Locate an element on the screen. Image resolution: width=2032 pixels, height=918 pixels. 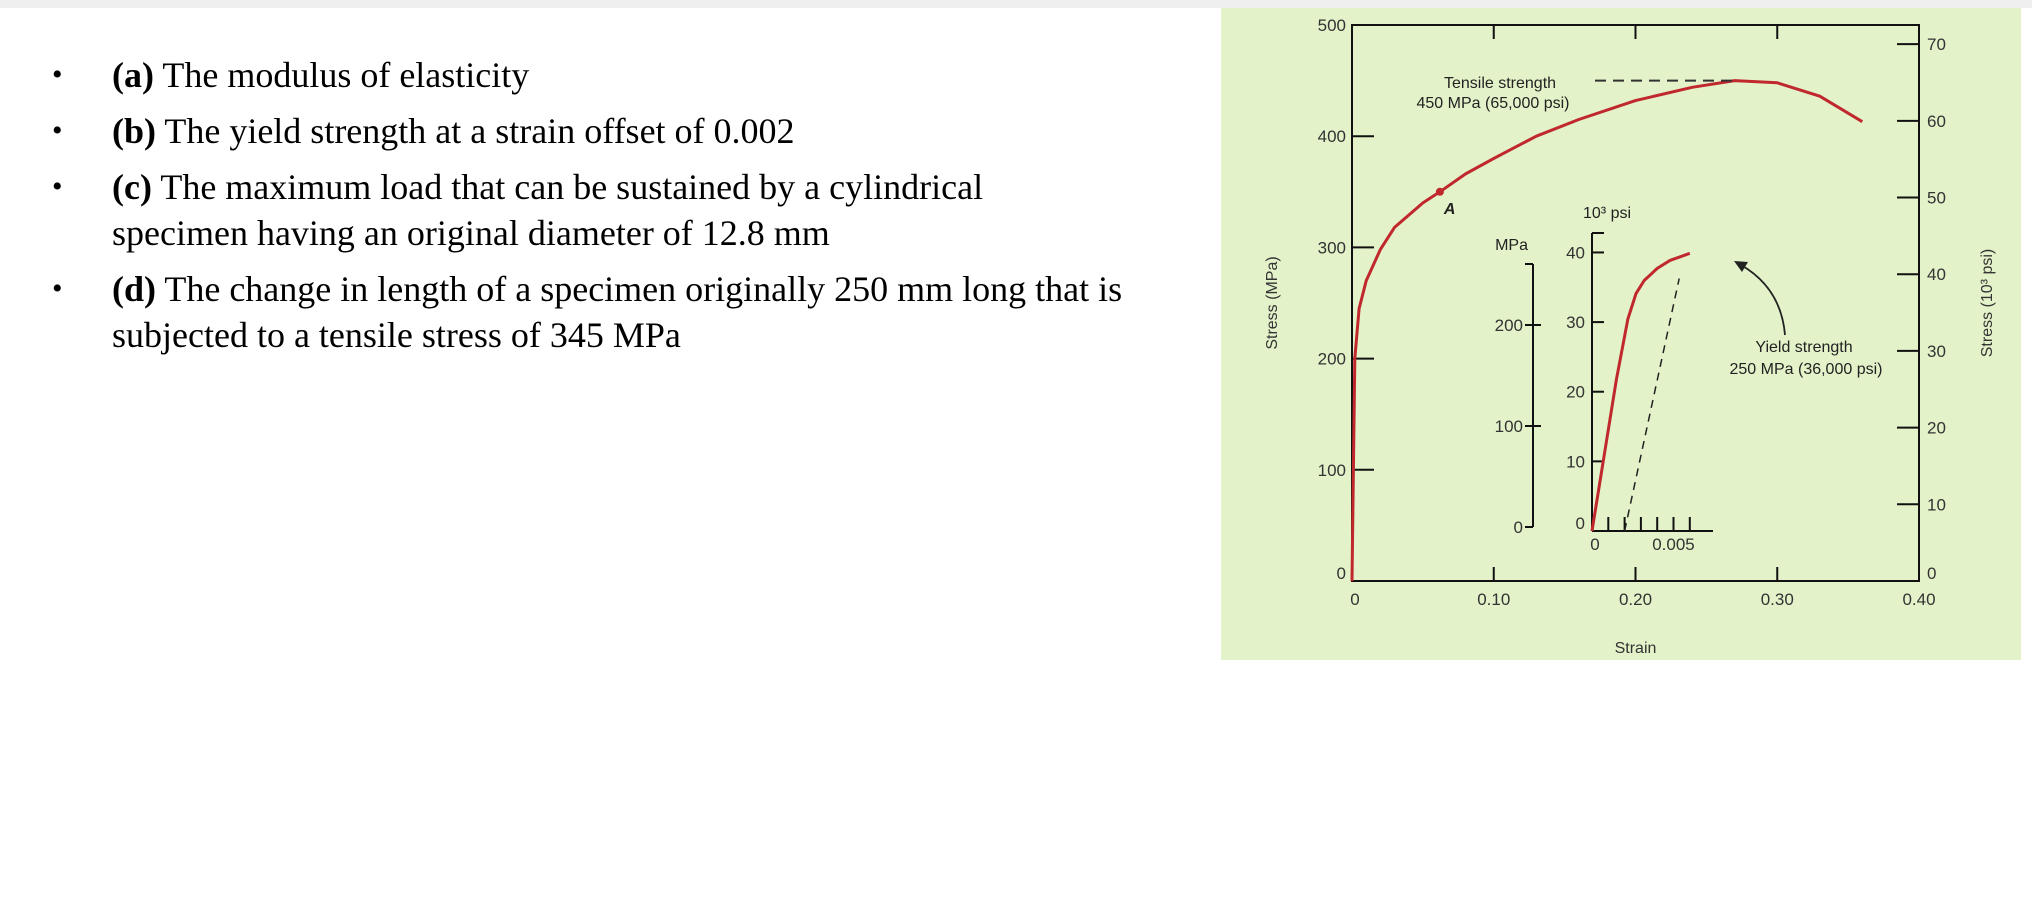
stress-strain-curve is located at coordinates (1607, 330).